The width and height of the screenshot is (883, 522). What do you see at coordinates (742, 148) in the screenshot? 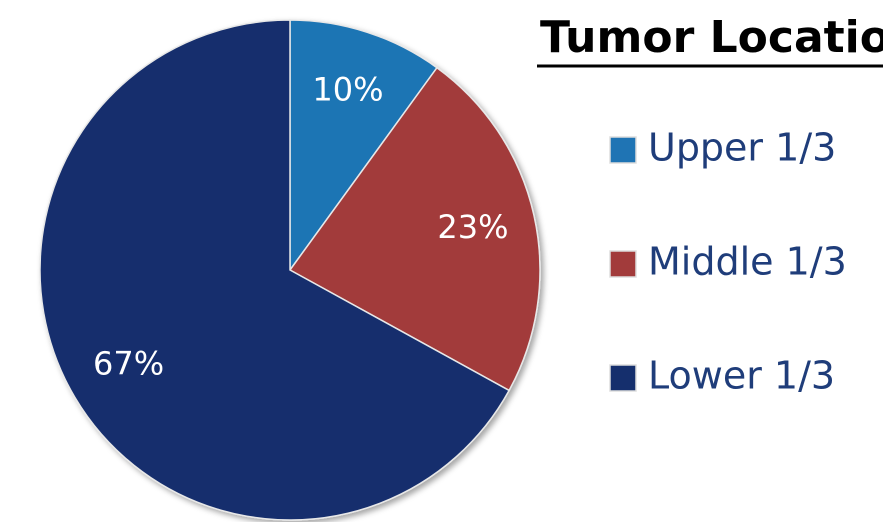
I see `legend-label: Upper 1/3` at bounding box center [742, 148].